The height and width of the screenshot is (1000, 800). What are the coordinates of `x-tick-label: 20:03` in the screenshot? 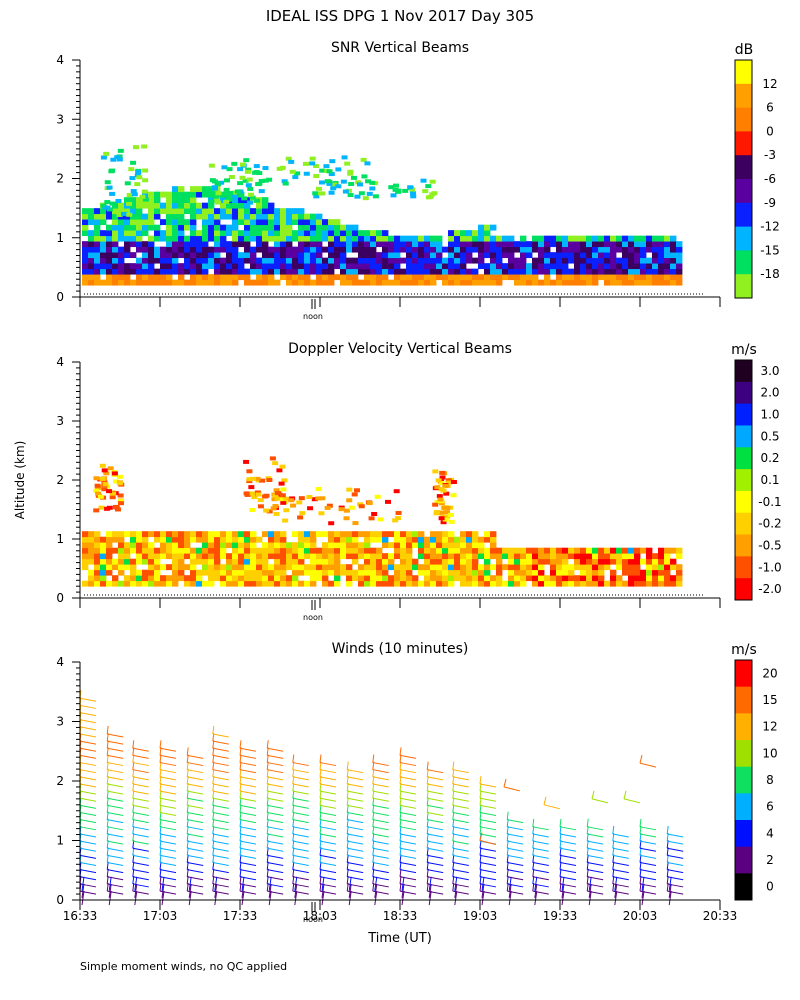 It's located at (640, 916).